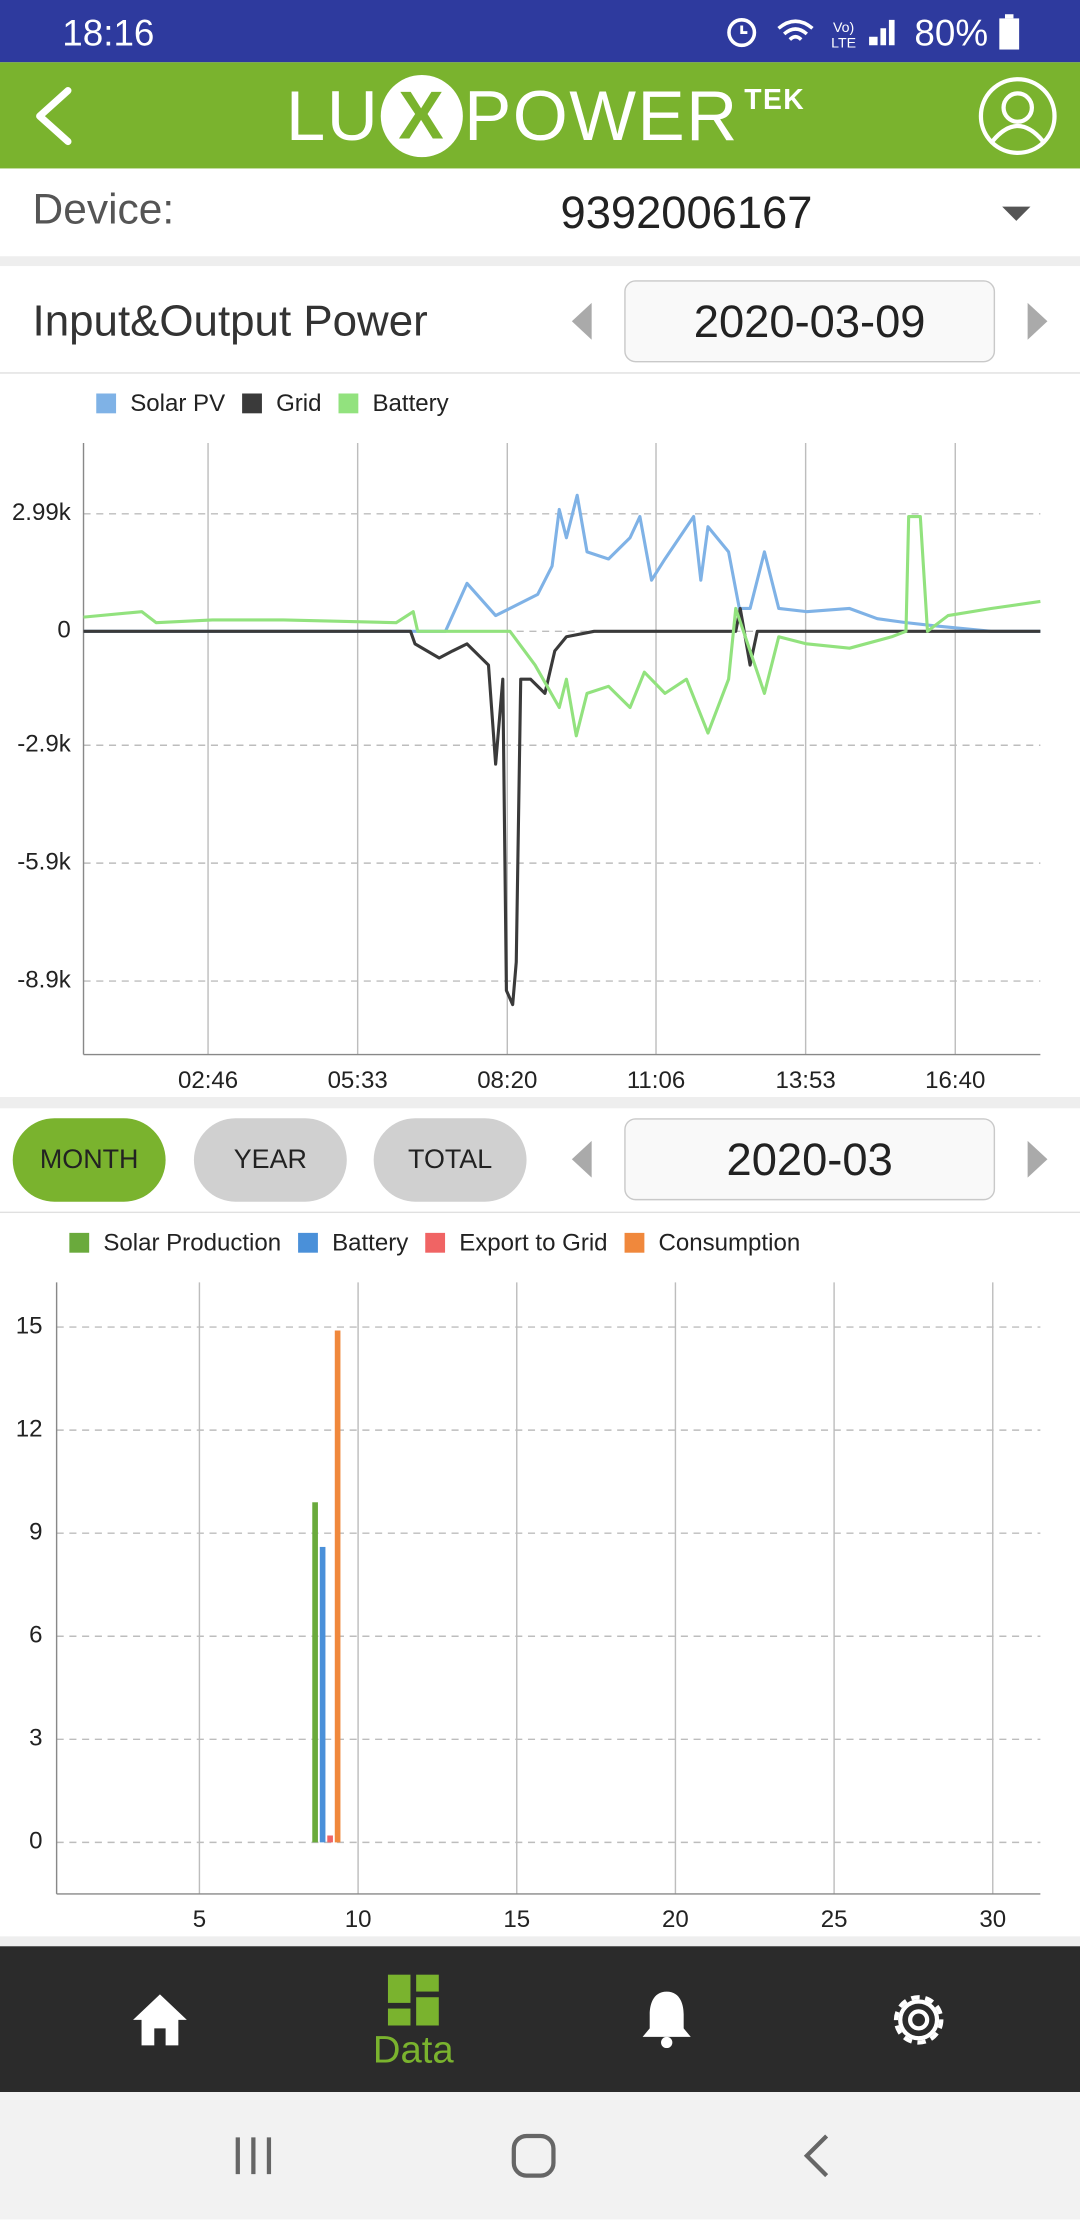  Describe the element at coordinates (35, 1738) in the screenshot. I see `y-tick-label: 3` at that location.